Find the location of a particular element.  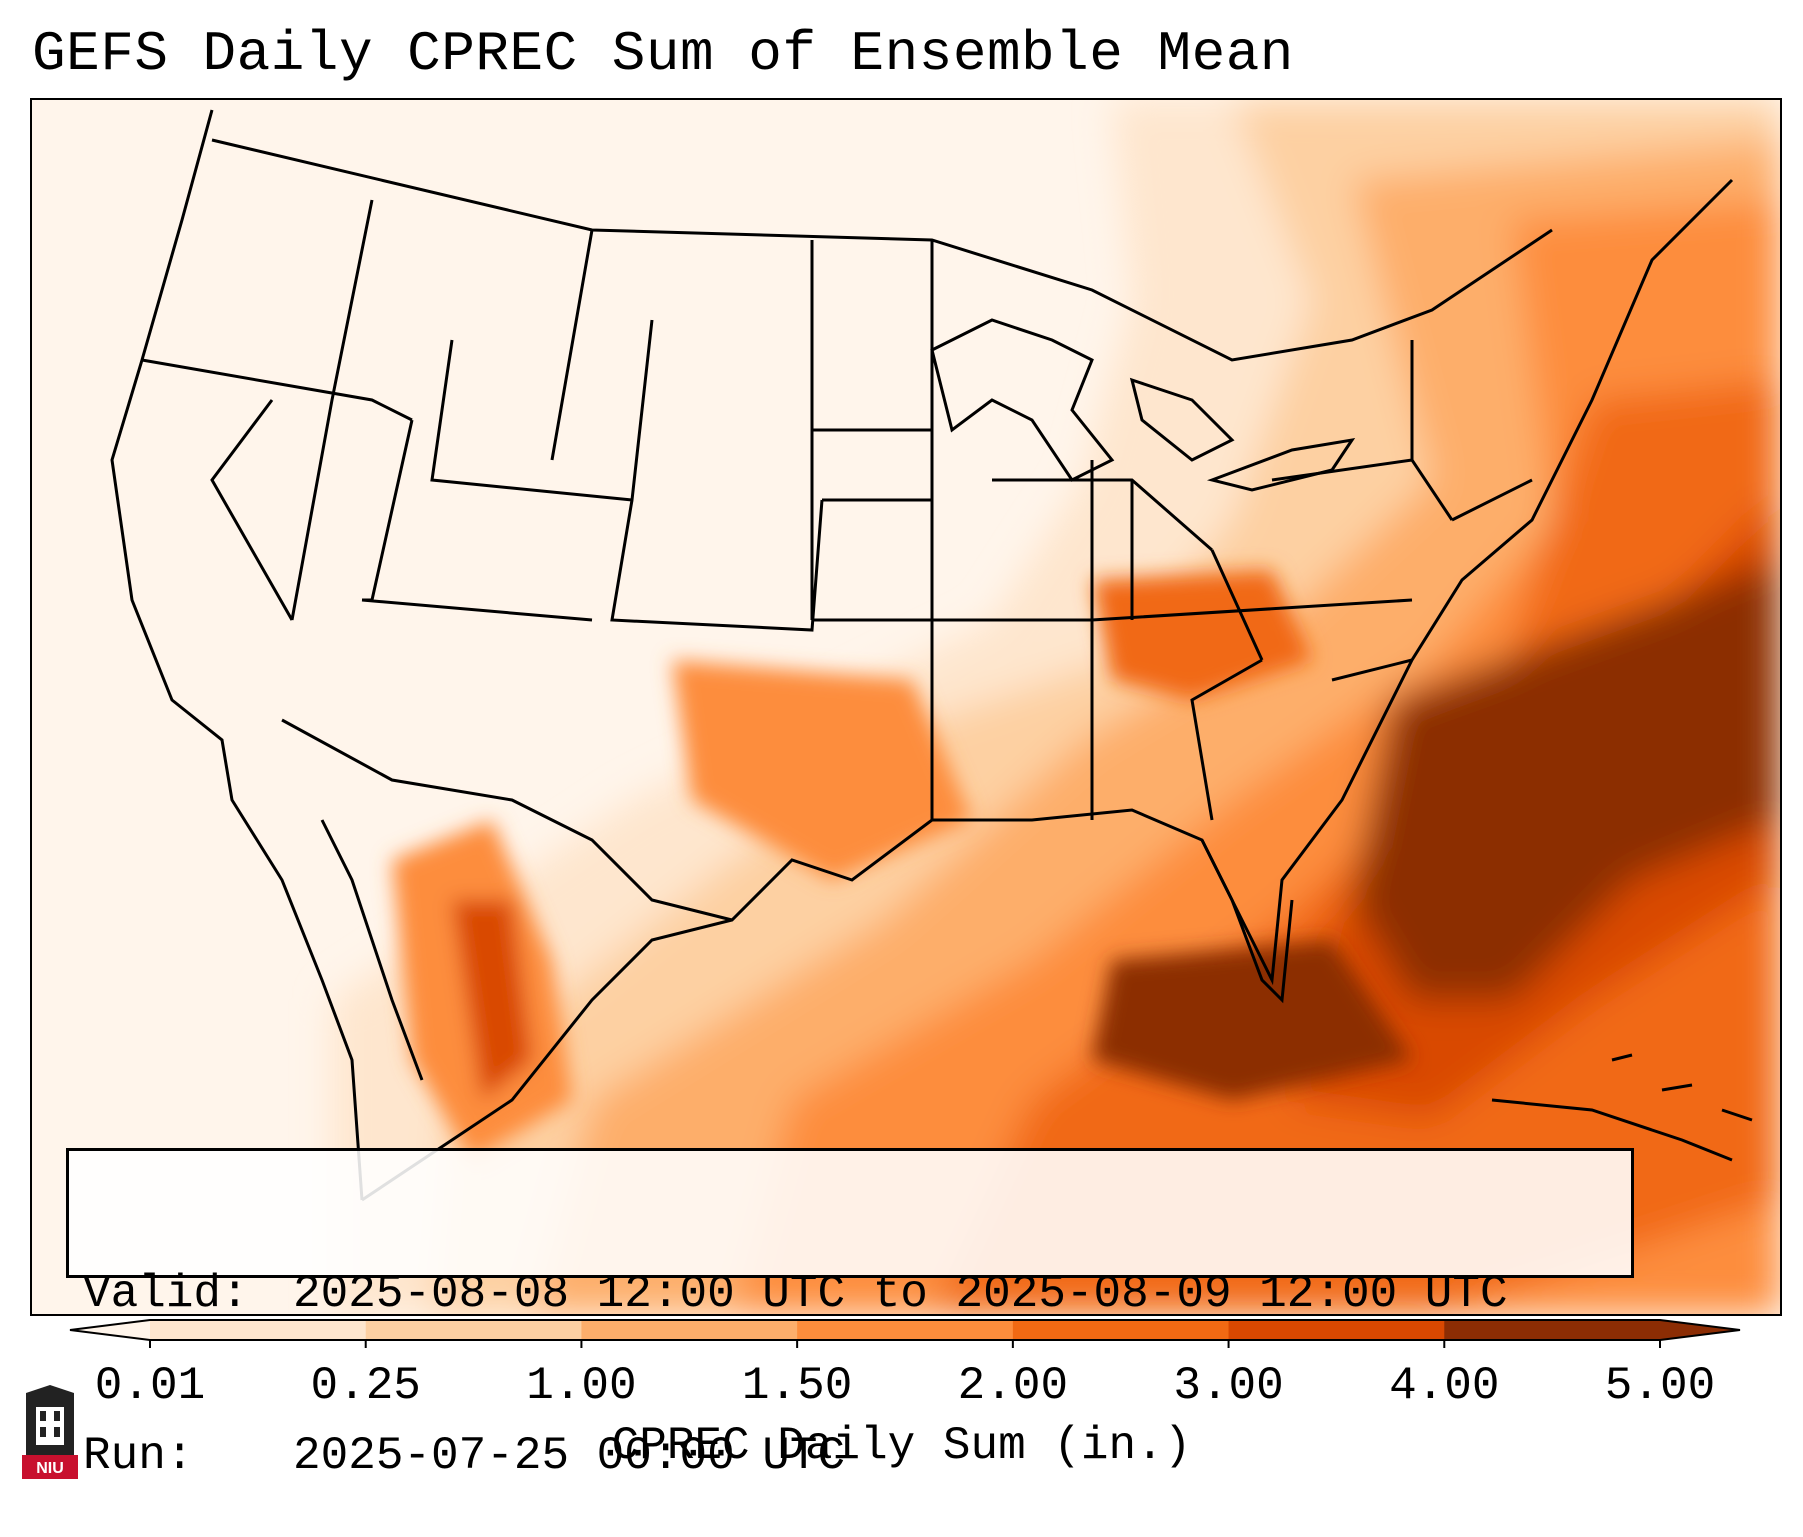

florida-outline is located at coordinates (1247, 921).